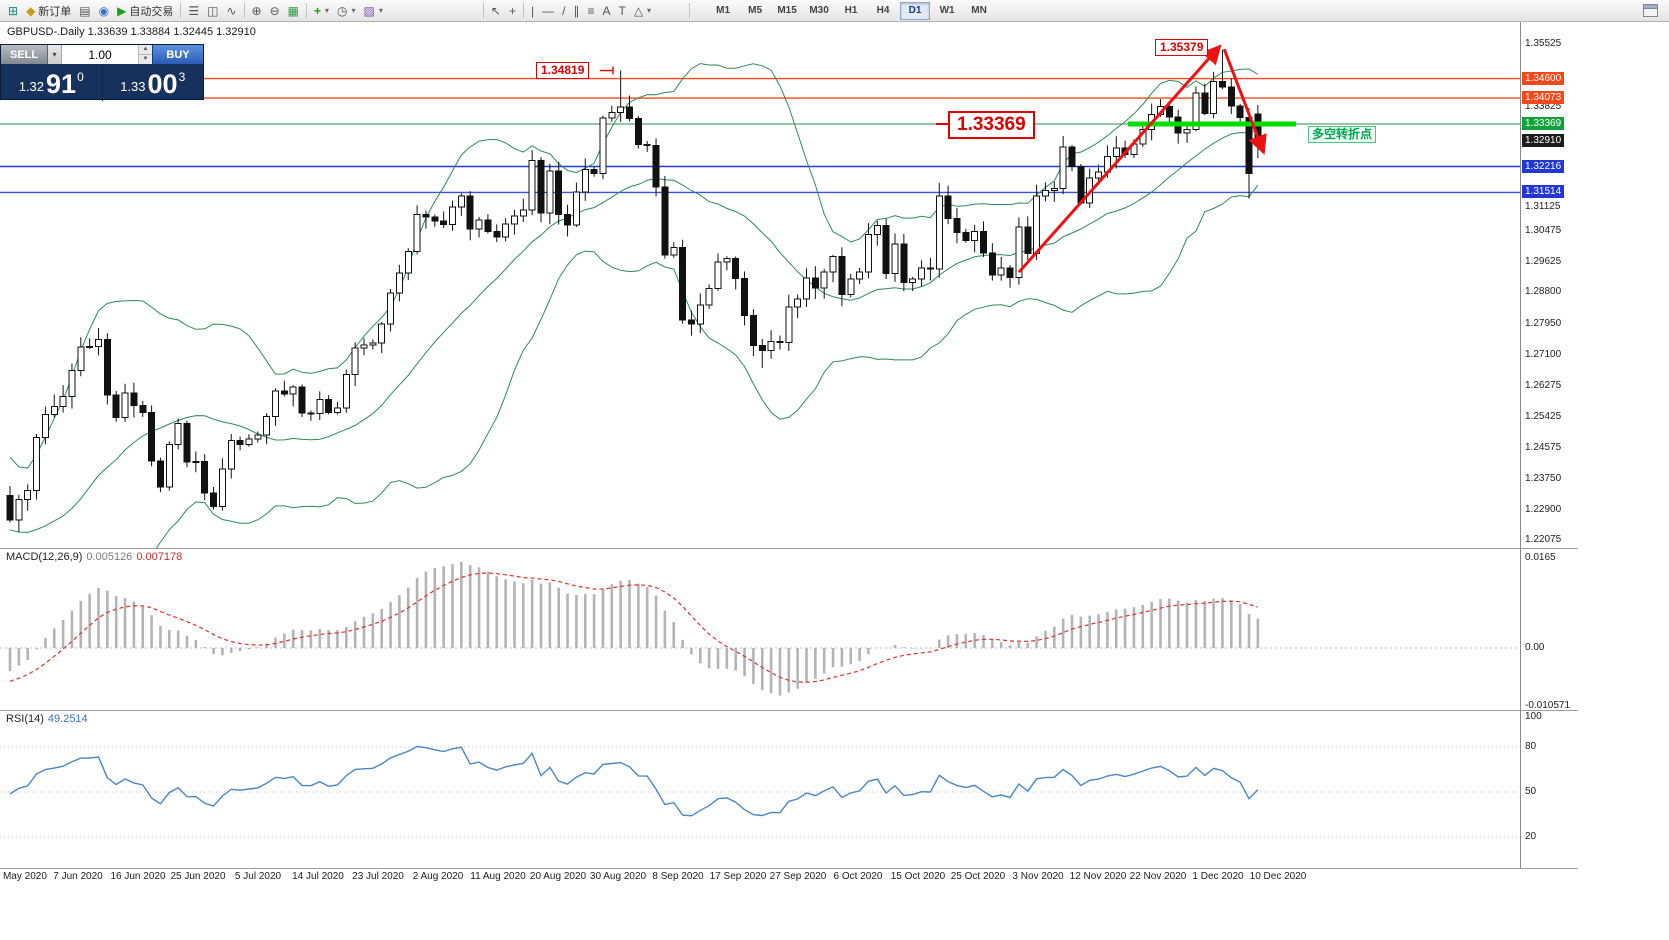 The height and width of the screenshot is (940, 1669). Describe the element at coordinates (61, 84) in the screenshot. I see `sell-price-pips: 91` at that location.